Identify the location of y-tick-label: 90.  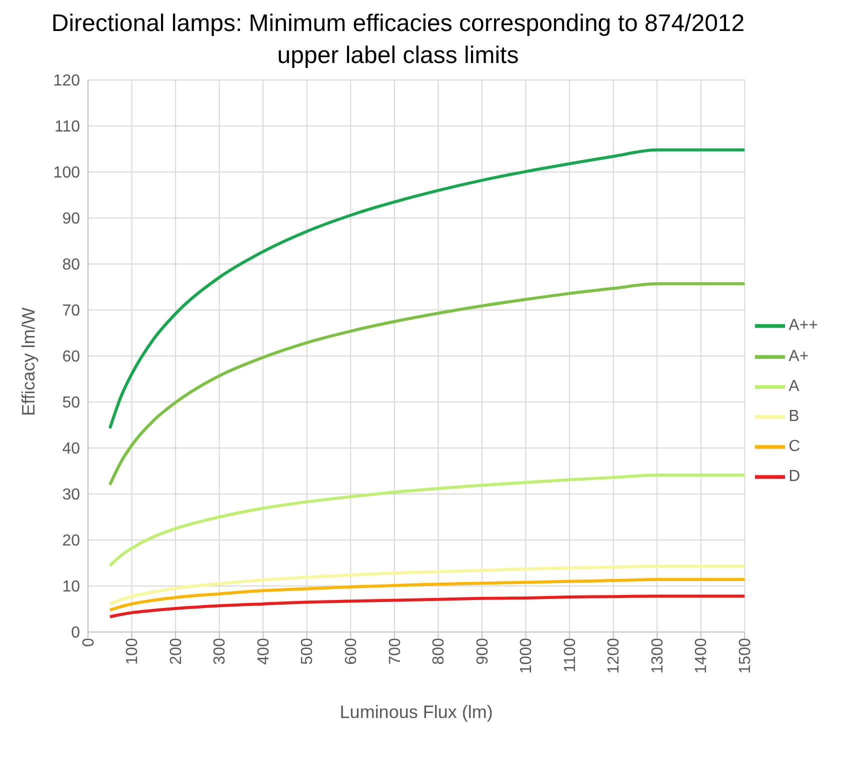
(71, 219).